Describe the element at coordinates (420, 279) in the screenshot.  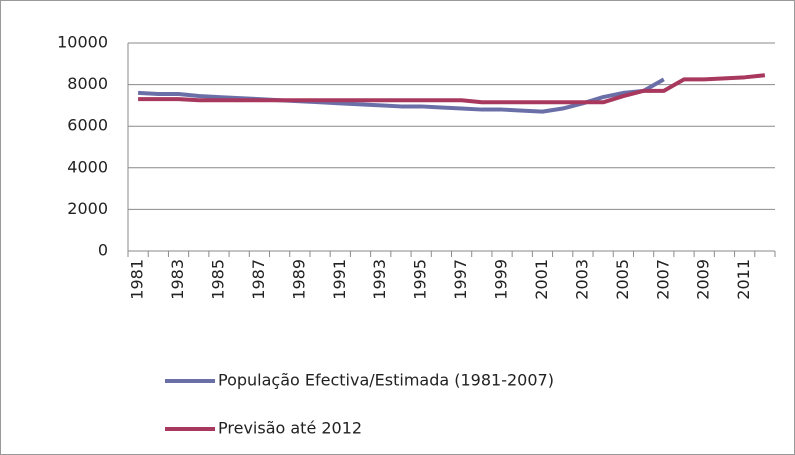
I see `x-tick-label: 1995` at that location.